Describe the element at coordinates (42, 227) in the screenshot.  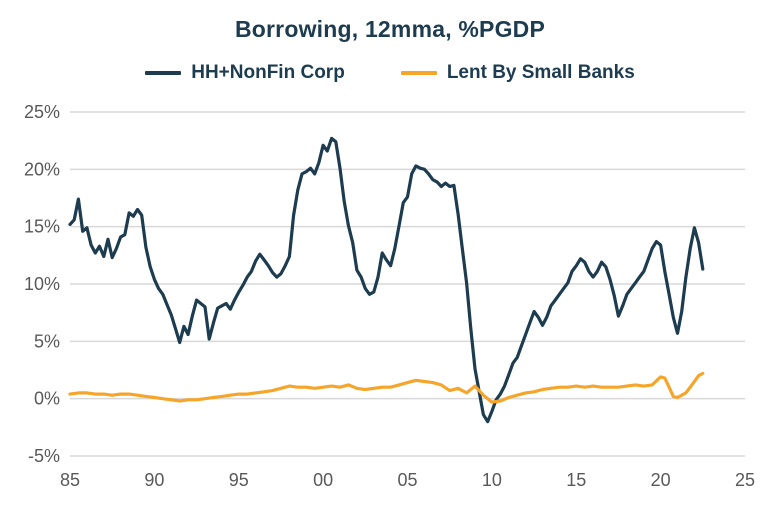
I see `y-tick-label: 15%` at that location.